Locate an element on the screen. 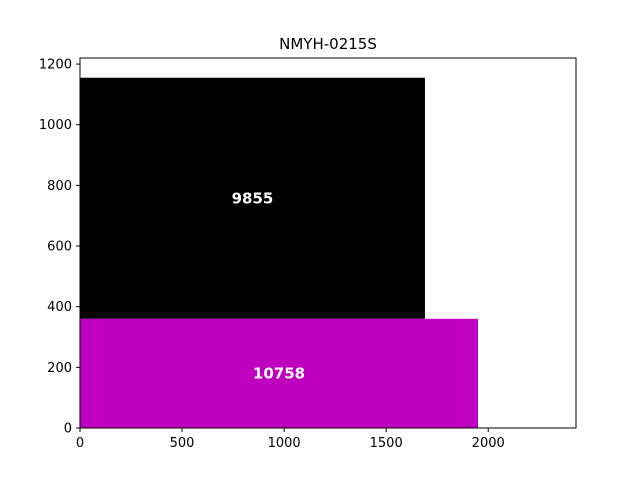 The width and height of the screenshot is (640, 480). x-tick-label: 1500 is located at coordinates (386, 443).